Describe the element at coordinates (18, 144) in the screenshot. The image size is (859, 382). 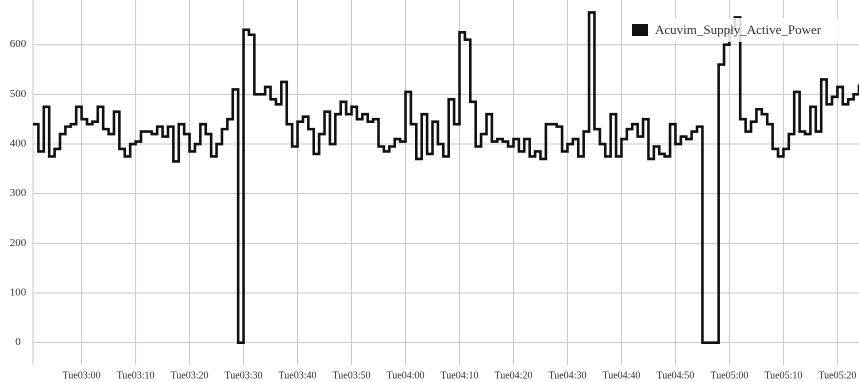
I see `y-tick-label: 400` at that location.